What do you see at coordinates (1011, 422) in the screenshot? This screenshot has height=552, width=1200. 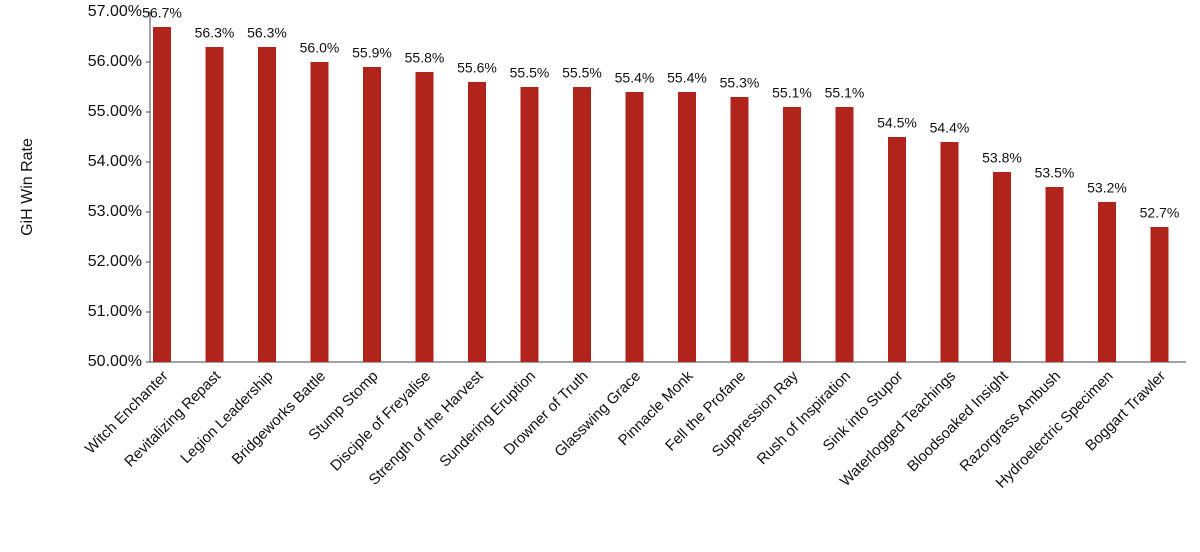 I see `x-tick-label: Razorgrass Ambush` at bounding box center [1011, 422].